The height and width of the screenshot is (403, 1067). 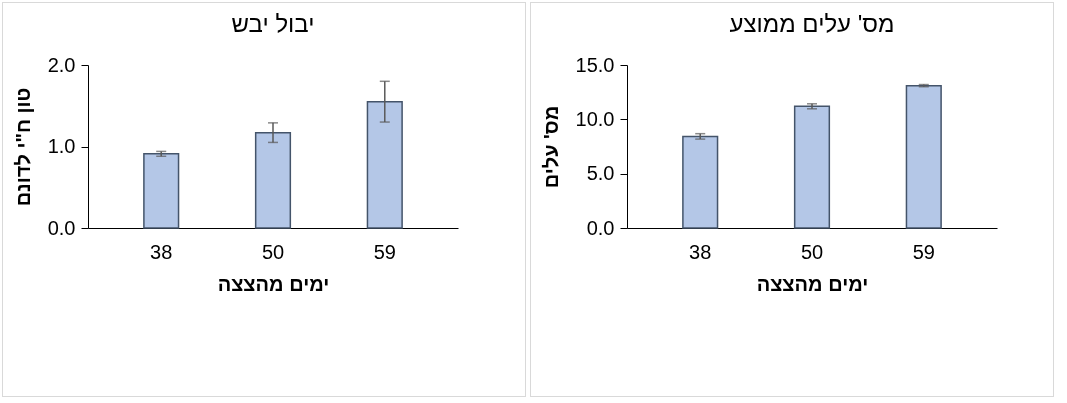 I want to click on chart-title: יבול יבש, so click(x=273, y=23).